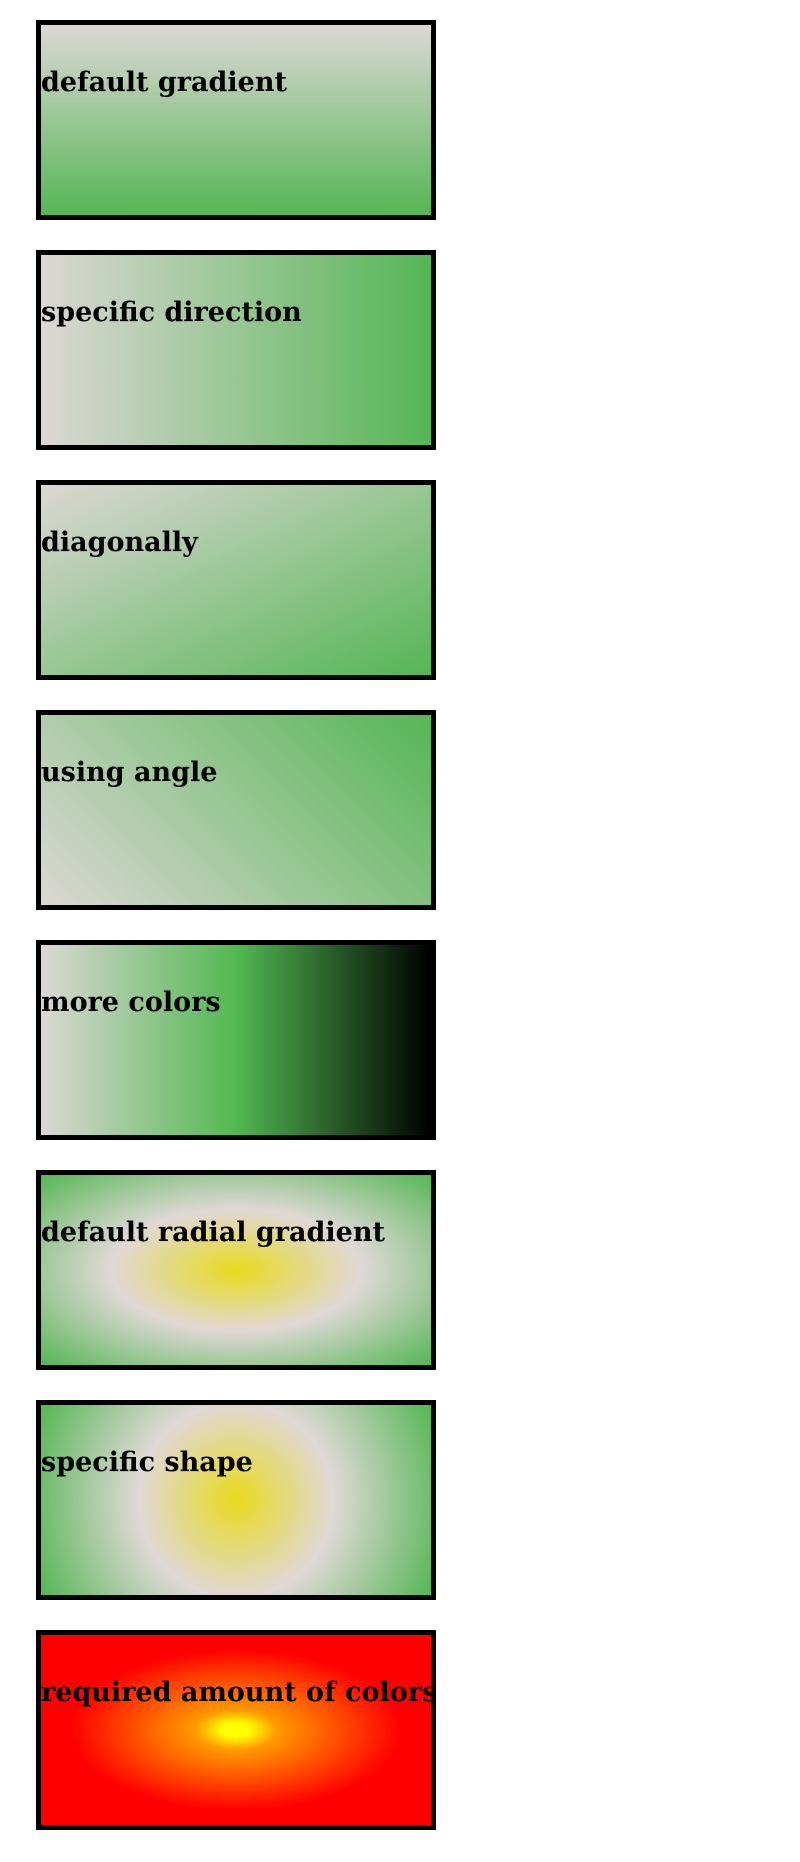 The width and height of the screenshot is (800, 1862). I want to click on box-label: default radial gradient, so click(213, 1232).